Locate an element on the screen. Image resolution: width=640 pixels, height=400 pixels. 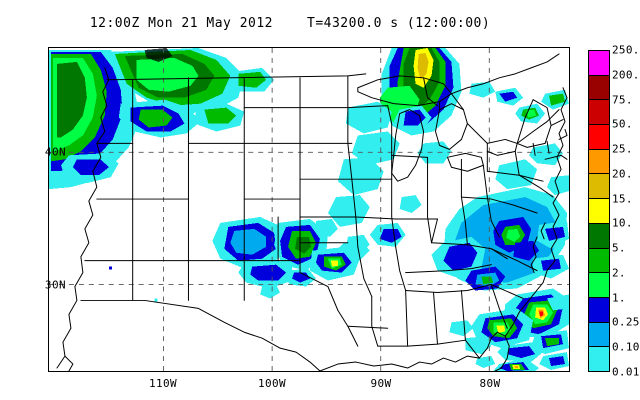
colorbar-band-50.-75. is located at coordinates (599, 113).